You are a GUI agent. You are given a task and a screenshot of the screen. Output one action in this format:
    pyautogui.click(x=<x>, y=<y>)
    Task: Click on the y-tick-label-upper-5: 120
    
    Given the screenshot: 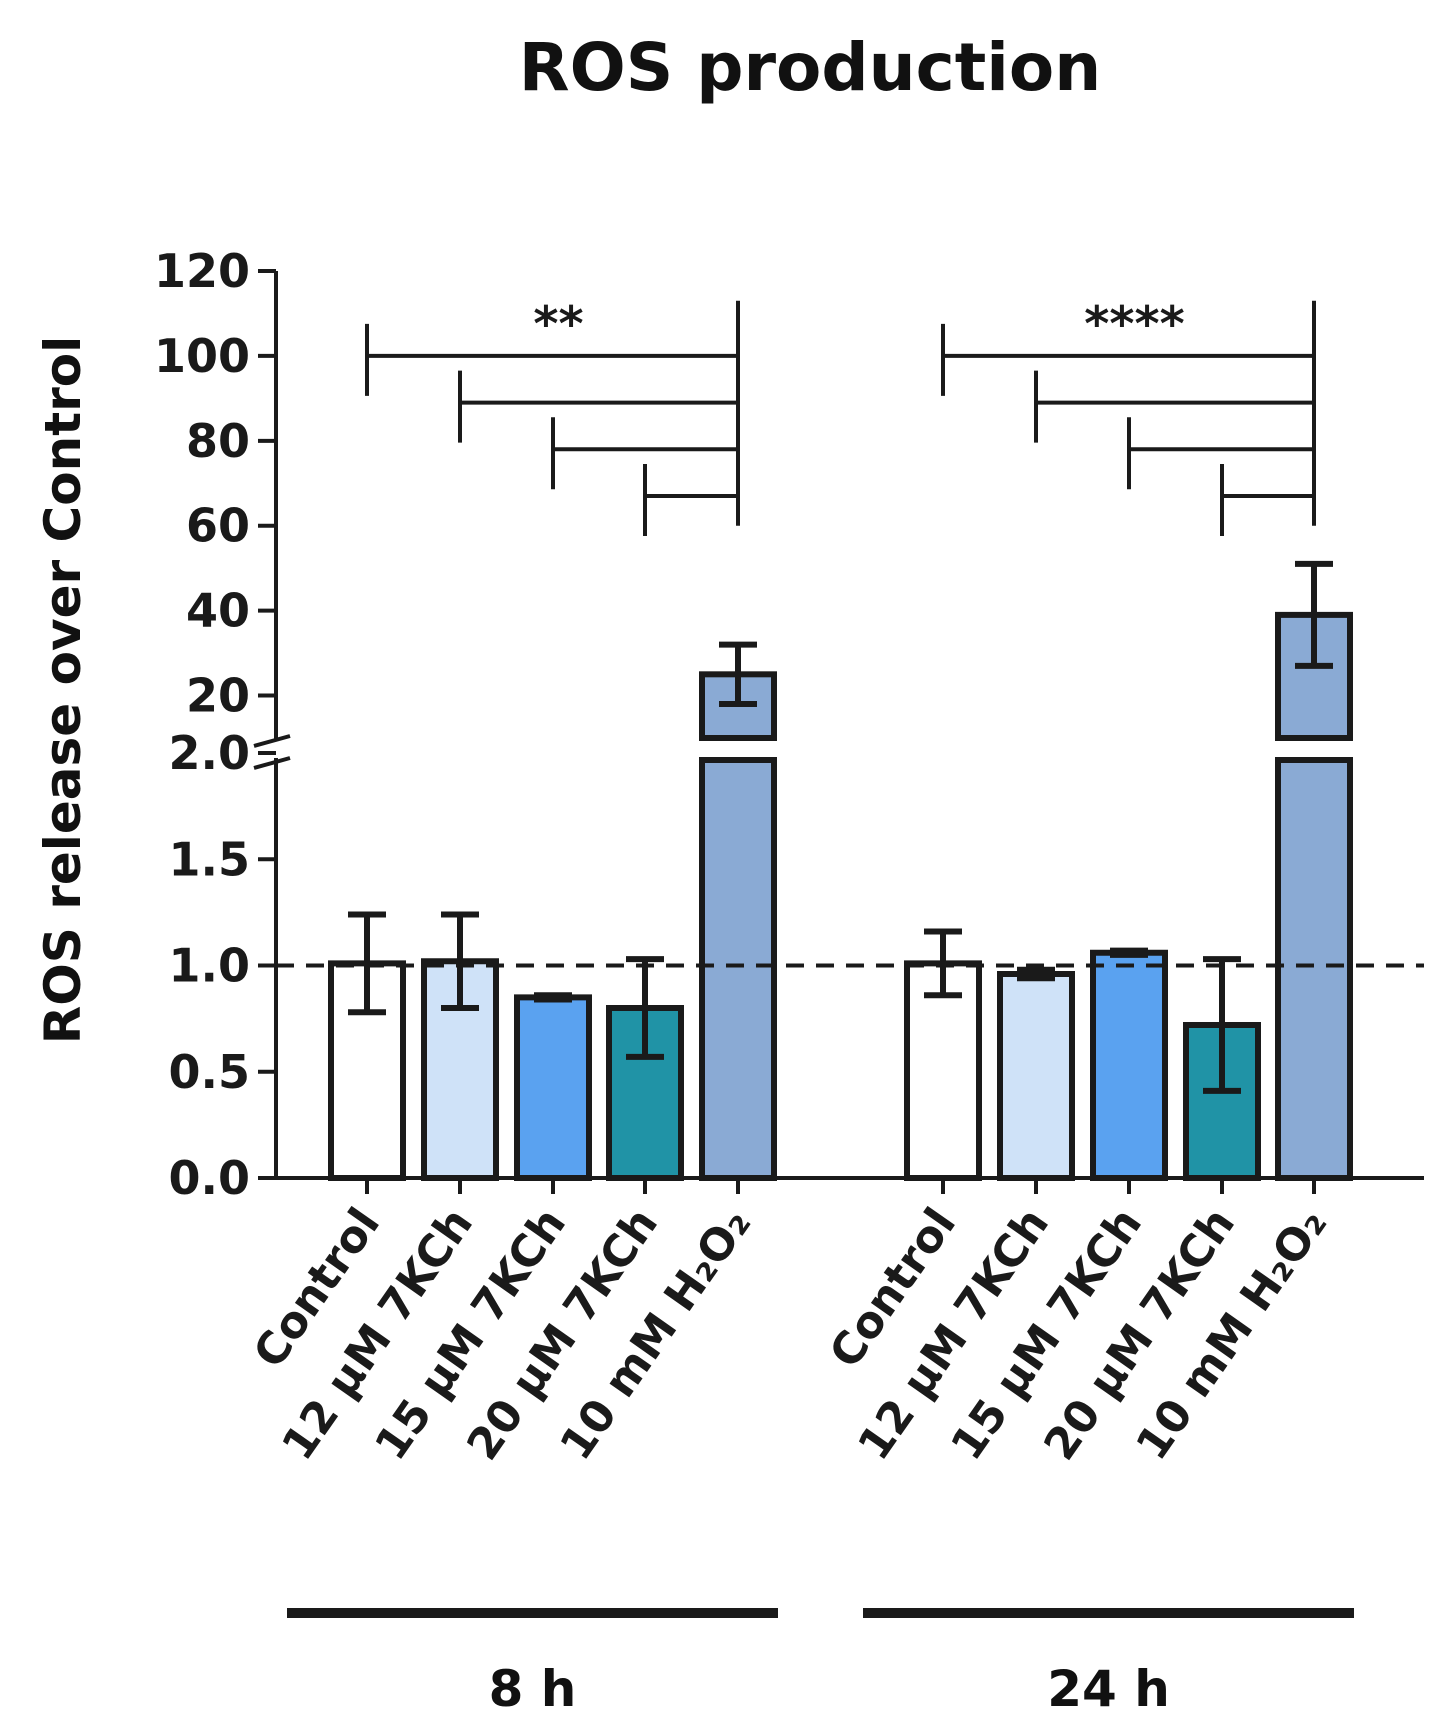 What is the action you would take?
    pyautogui.click(x=202, y=271)
    